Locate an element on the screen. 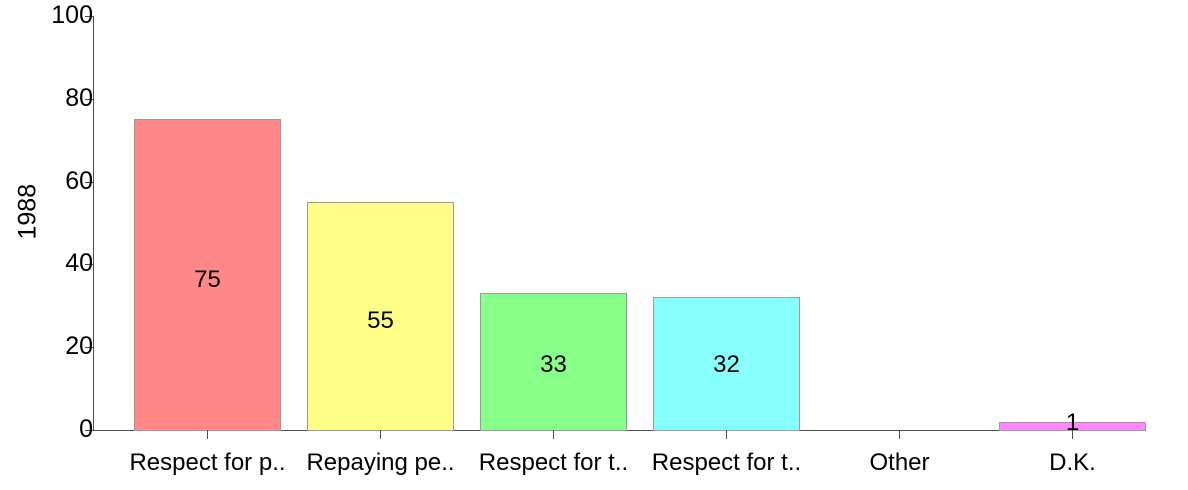  y-tick-label-40: 40 is located at coordinates (79, 263).